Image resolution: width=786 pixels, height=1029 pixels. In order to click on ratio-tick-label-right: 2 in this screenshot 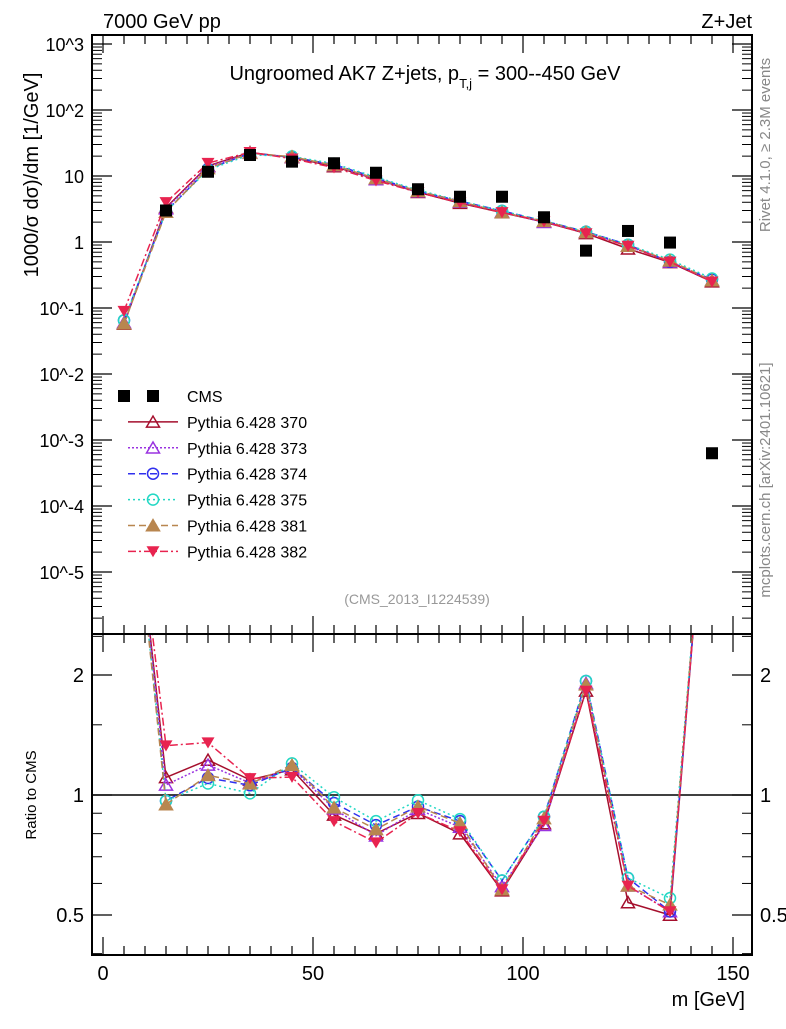, I will do `click(765, 676)`.